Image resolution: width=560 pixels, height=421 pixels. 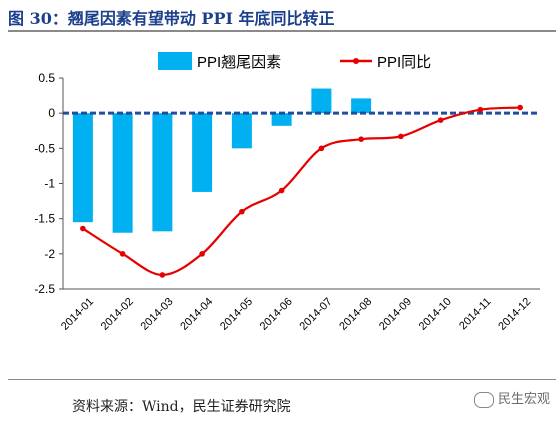 What do you see at coordinates (49, 254) in the screenshot?
I see `y-tick-label: -2` at bounding box center [49, 254].